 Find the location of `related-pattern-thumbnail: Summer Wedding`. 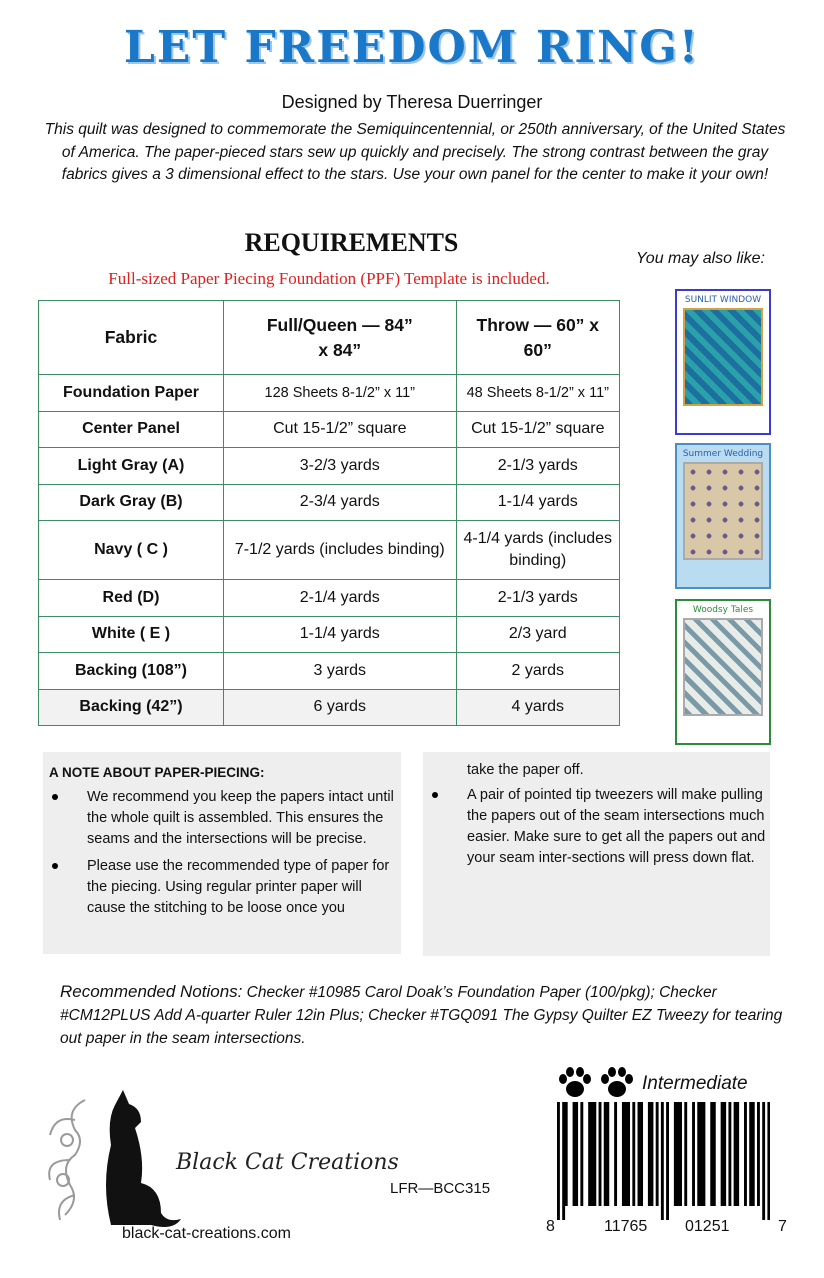

related-pattern-thumbnail: Summer Wedding is located at coordinates (723, 516).